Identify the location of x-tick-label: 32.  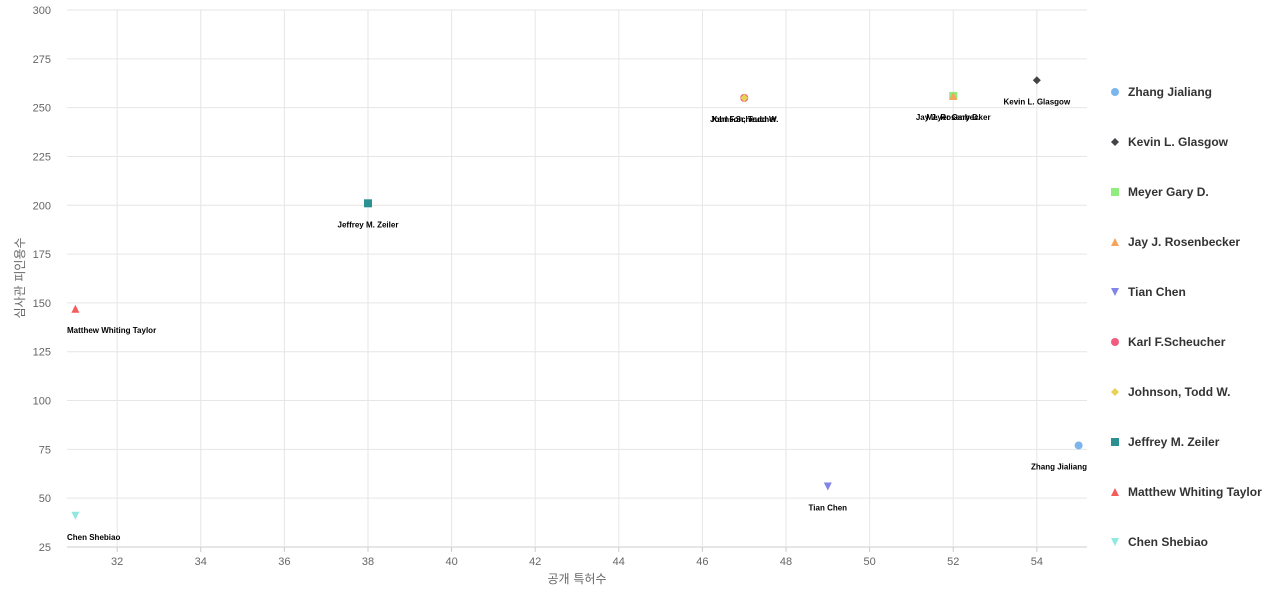
(117, 562).